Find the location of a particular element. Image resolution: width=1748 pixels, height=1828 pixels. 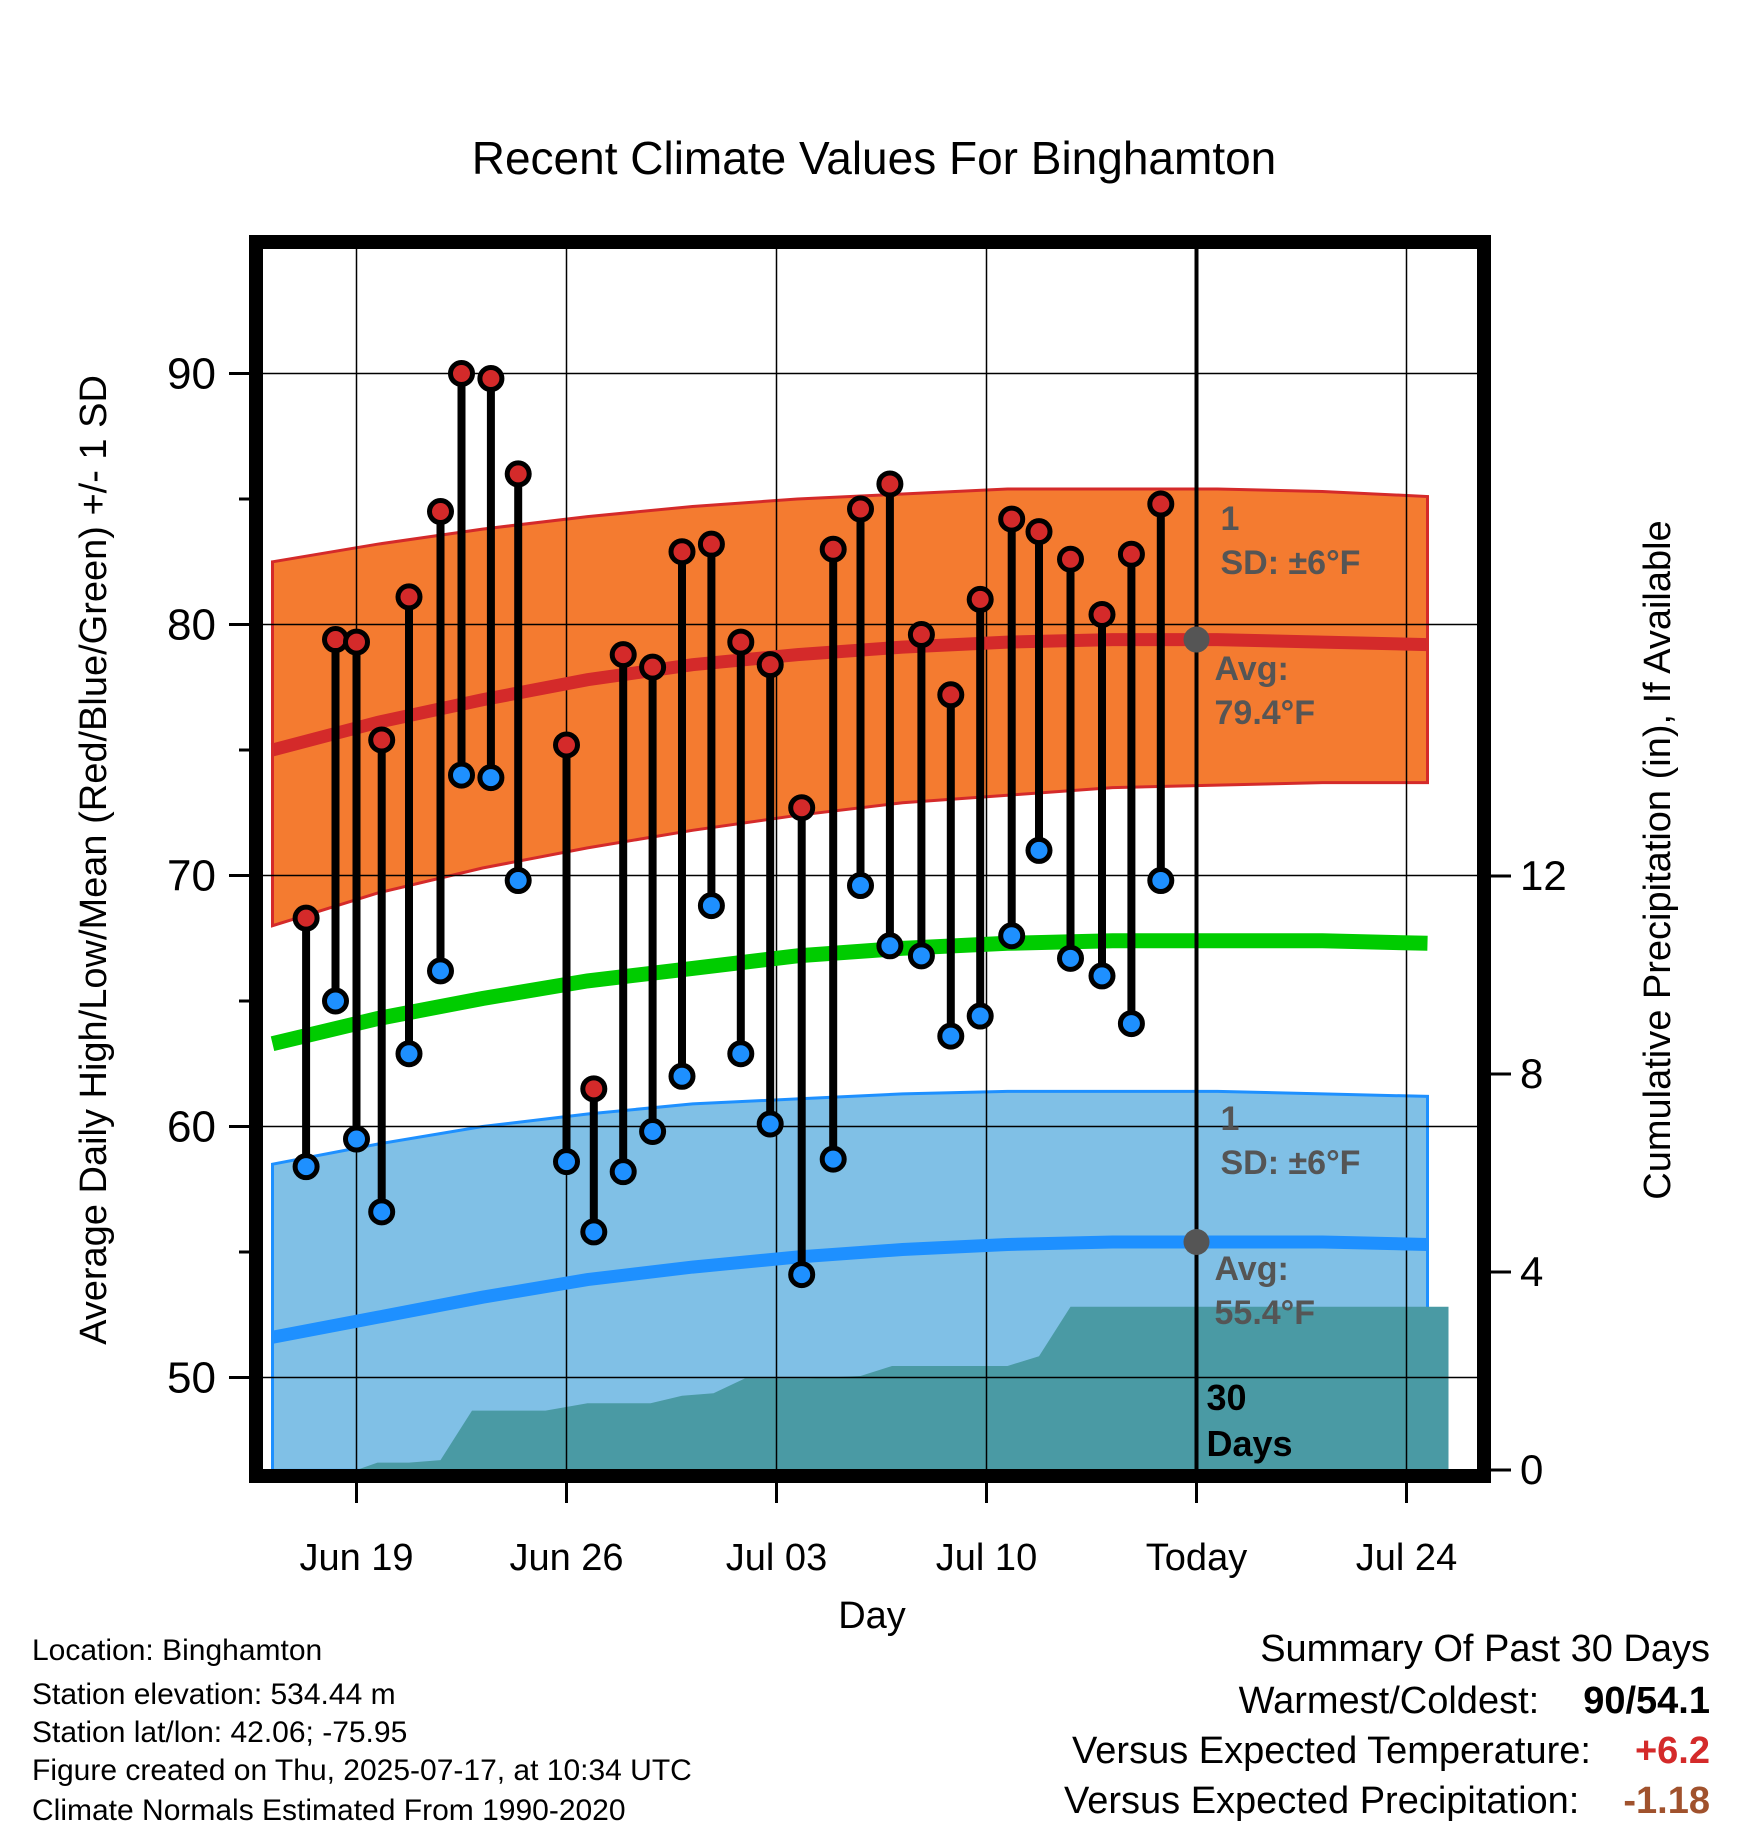

info-location: Location: Binghamton is located at coordinates (177, 1650).